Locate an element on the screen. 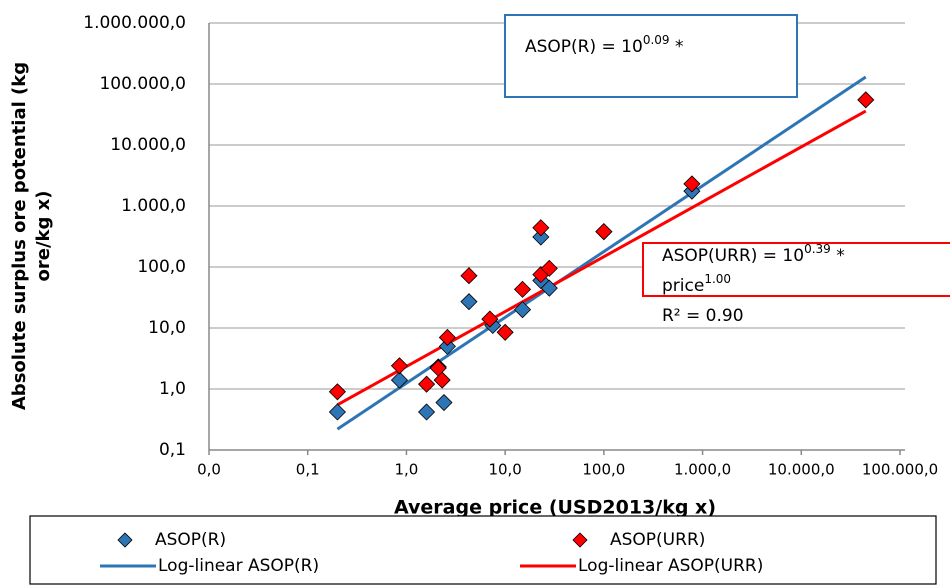 This screenshot has width=950, height=585. y-tick-label: 1.000,0 is located at coordinates (153, 206).